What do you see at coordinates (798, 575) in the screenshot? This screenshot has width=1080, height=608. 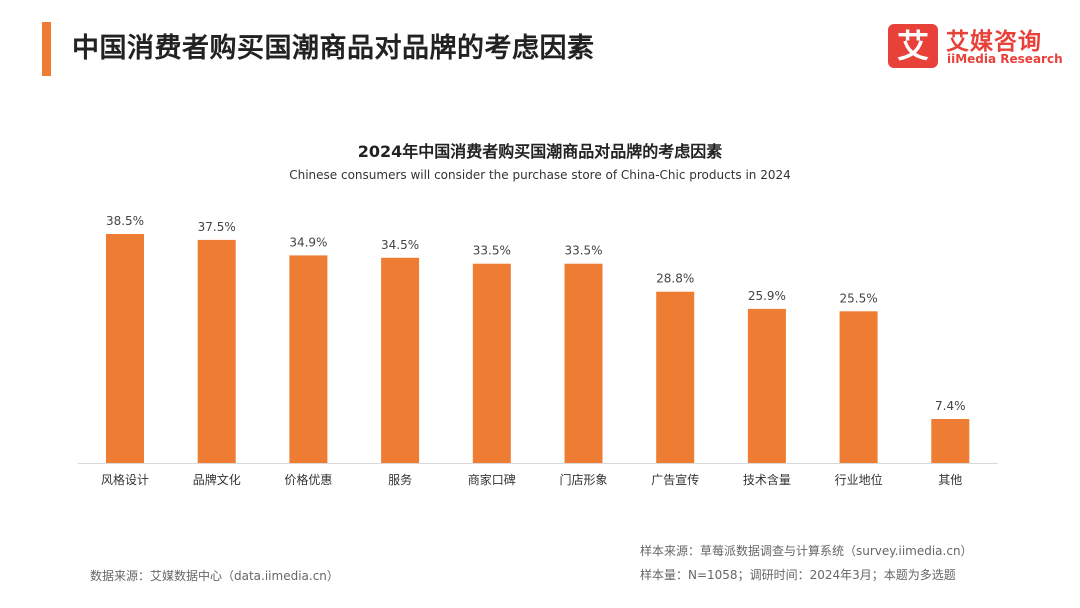 I see `sample-size-note: 样本量：N=1058；调研时间：2024年3月；本题为多选题` at bounding box center [798, 575].